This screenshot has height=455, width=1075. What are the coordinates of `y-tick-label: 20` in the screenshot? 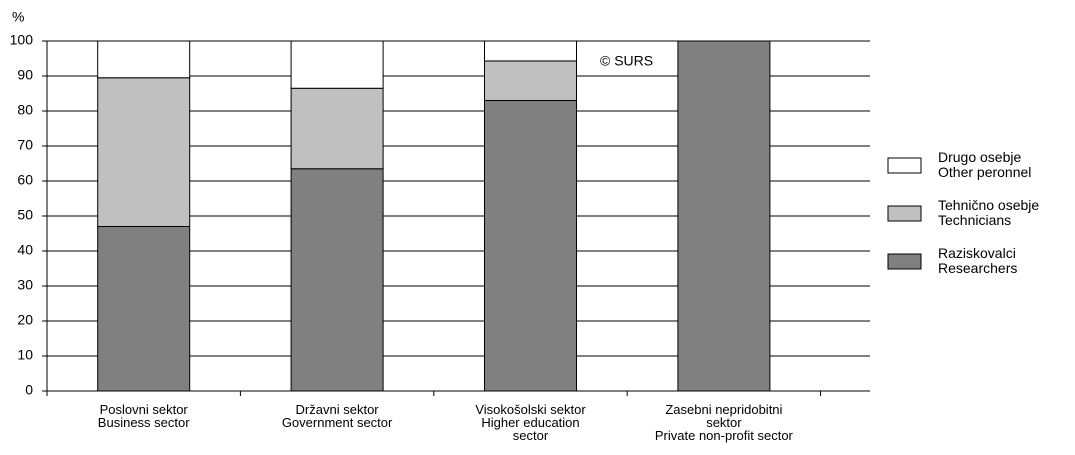 It's located at (25, 320).